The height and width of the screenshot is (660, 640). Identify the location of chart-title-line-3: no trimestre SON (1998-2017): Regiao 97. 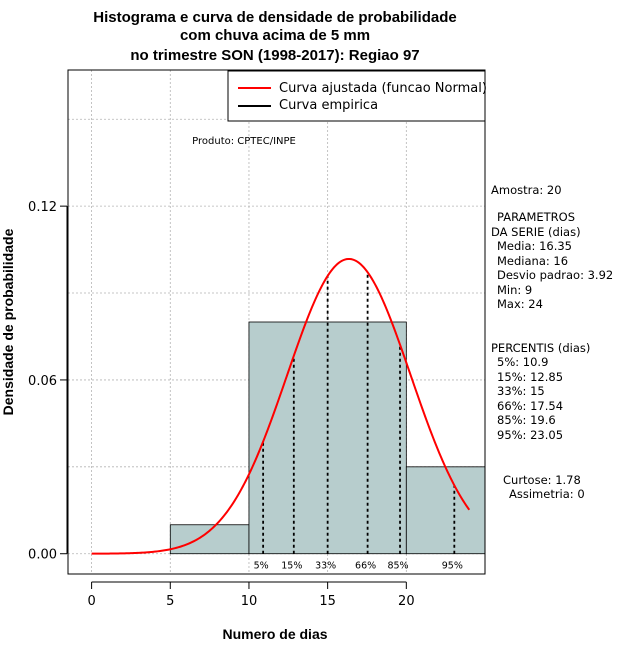
(274, 55).